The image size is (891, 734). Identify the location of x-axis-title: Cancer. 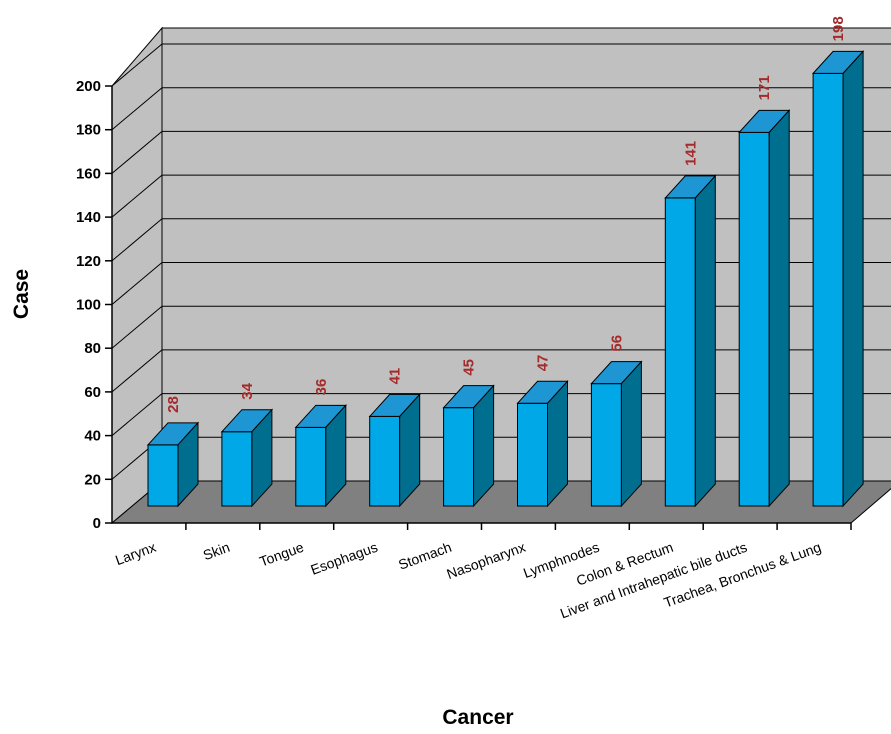
(477, 717).